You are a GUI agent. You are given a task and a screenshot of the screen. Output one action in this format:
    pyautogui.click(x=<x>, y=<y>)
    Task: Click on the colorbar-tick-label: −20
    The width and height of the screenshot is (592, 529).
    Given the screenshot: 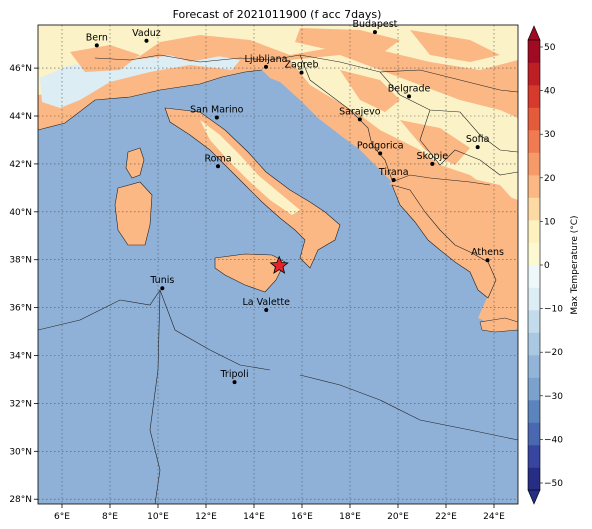 What is the action you would take?
    pyautogui.click(x=553, y=353)
    